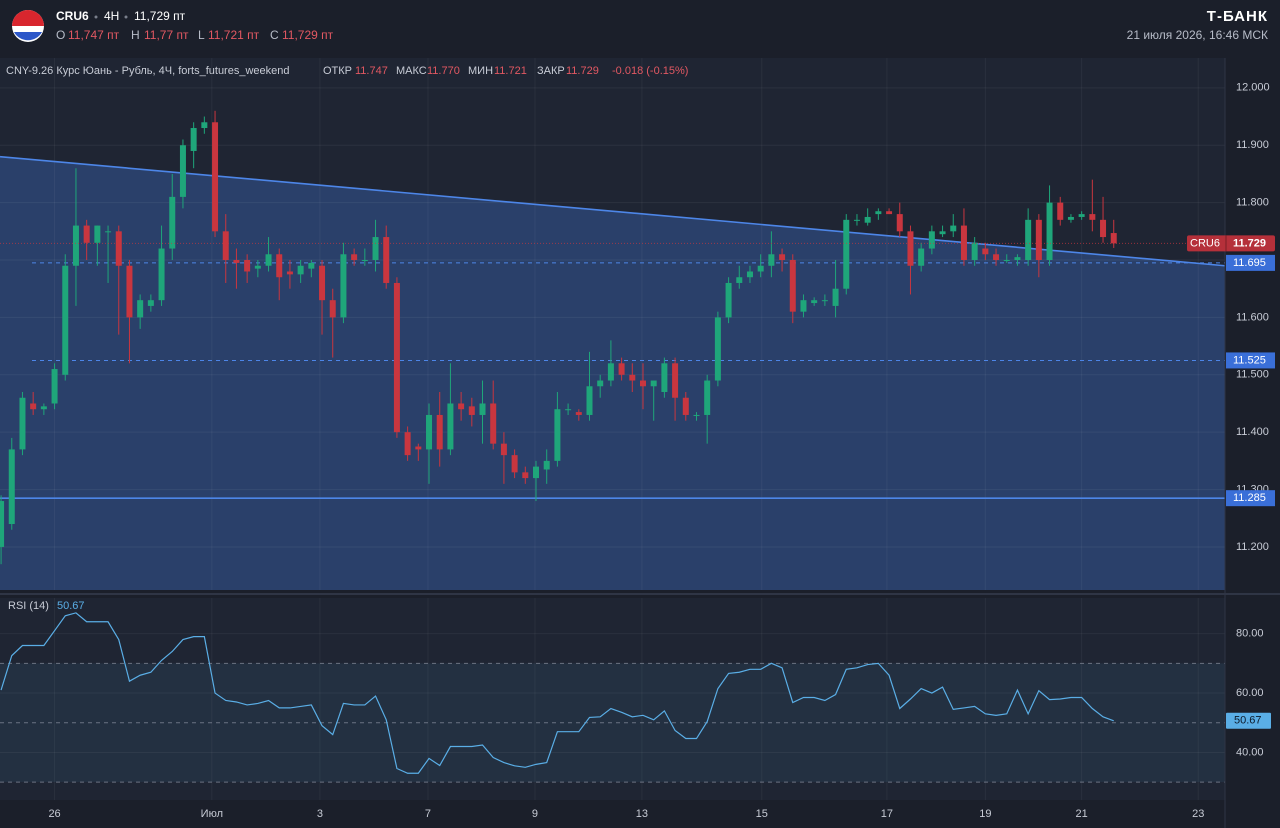 This screenshot has height=828, width=1280. I want to click on brand: Т-БАНК, so click(1237, 16).